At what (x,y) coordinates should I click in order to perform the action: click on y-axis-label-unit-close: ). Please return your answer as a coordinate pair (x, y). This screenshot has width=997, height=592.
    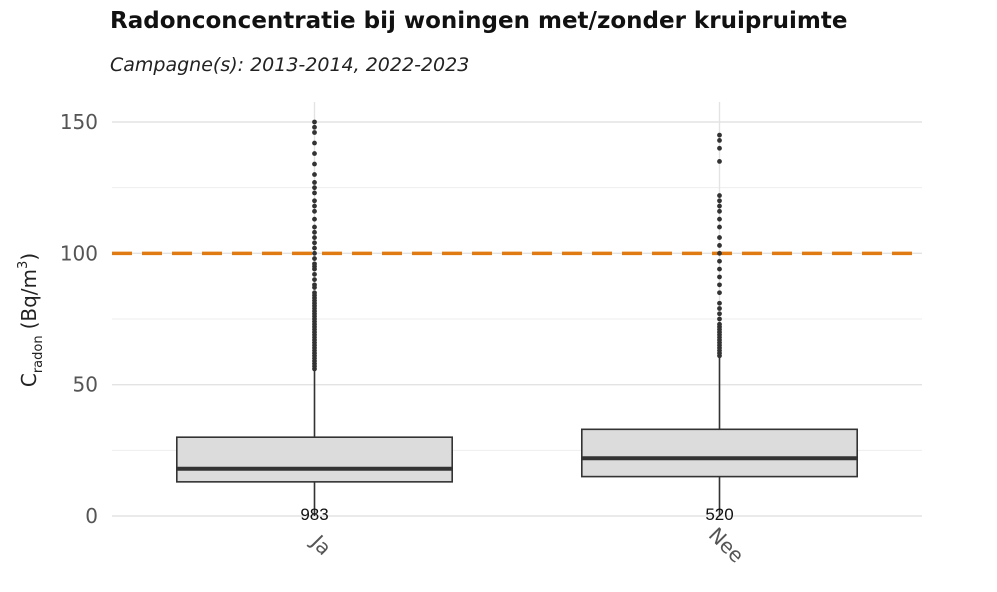
    Looking at the image, I should click on (29, 257).